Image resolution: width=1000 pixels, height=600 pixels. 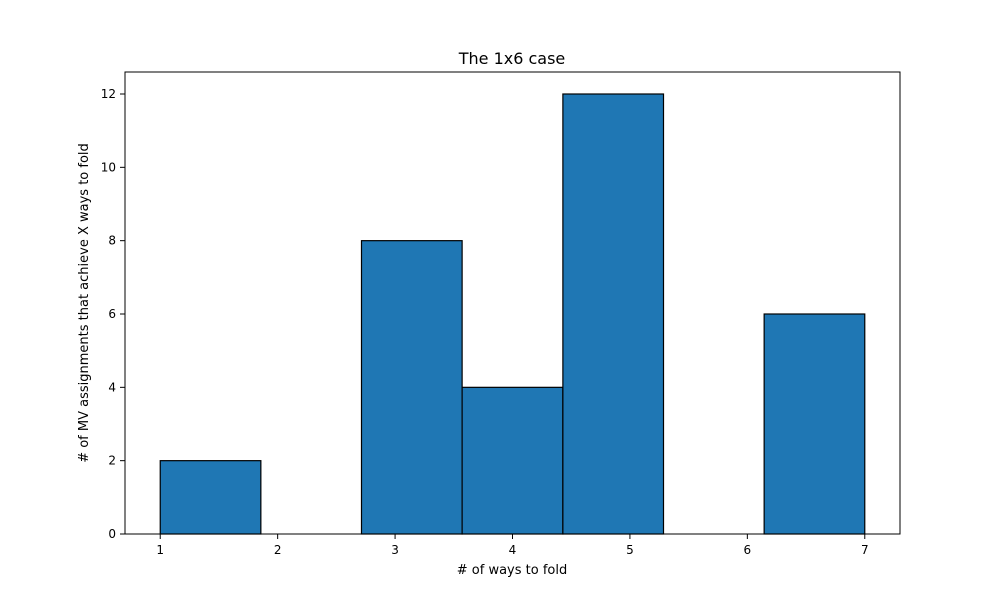 What do you see at coordinates (112, 387) in the screenshot?
I see `y-tick-label: 4` at bounding box center [112, 387].